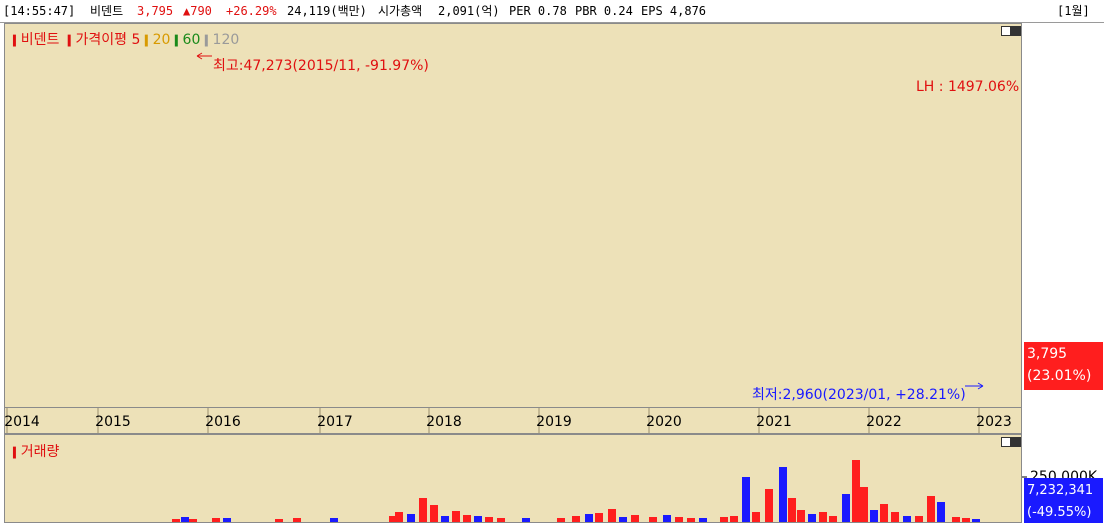 This screenshot has width=1104, height=523. What do you see at coordinates (204, 56) in the screenshot?
I see `high-arrow` at bounding box center [204, 56].